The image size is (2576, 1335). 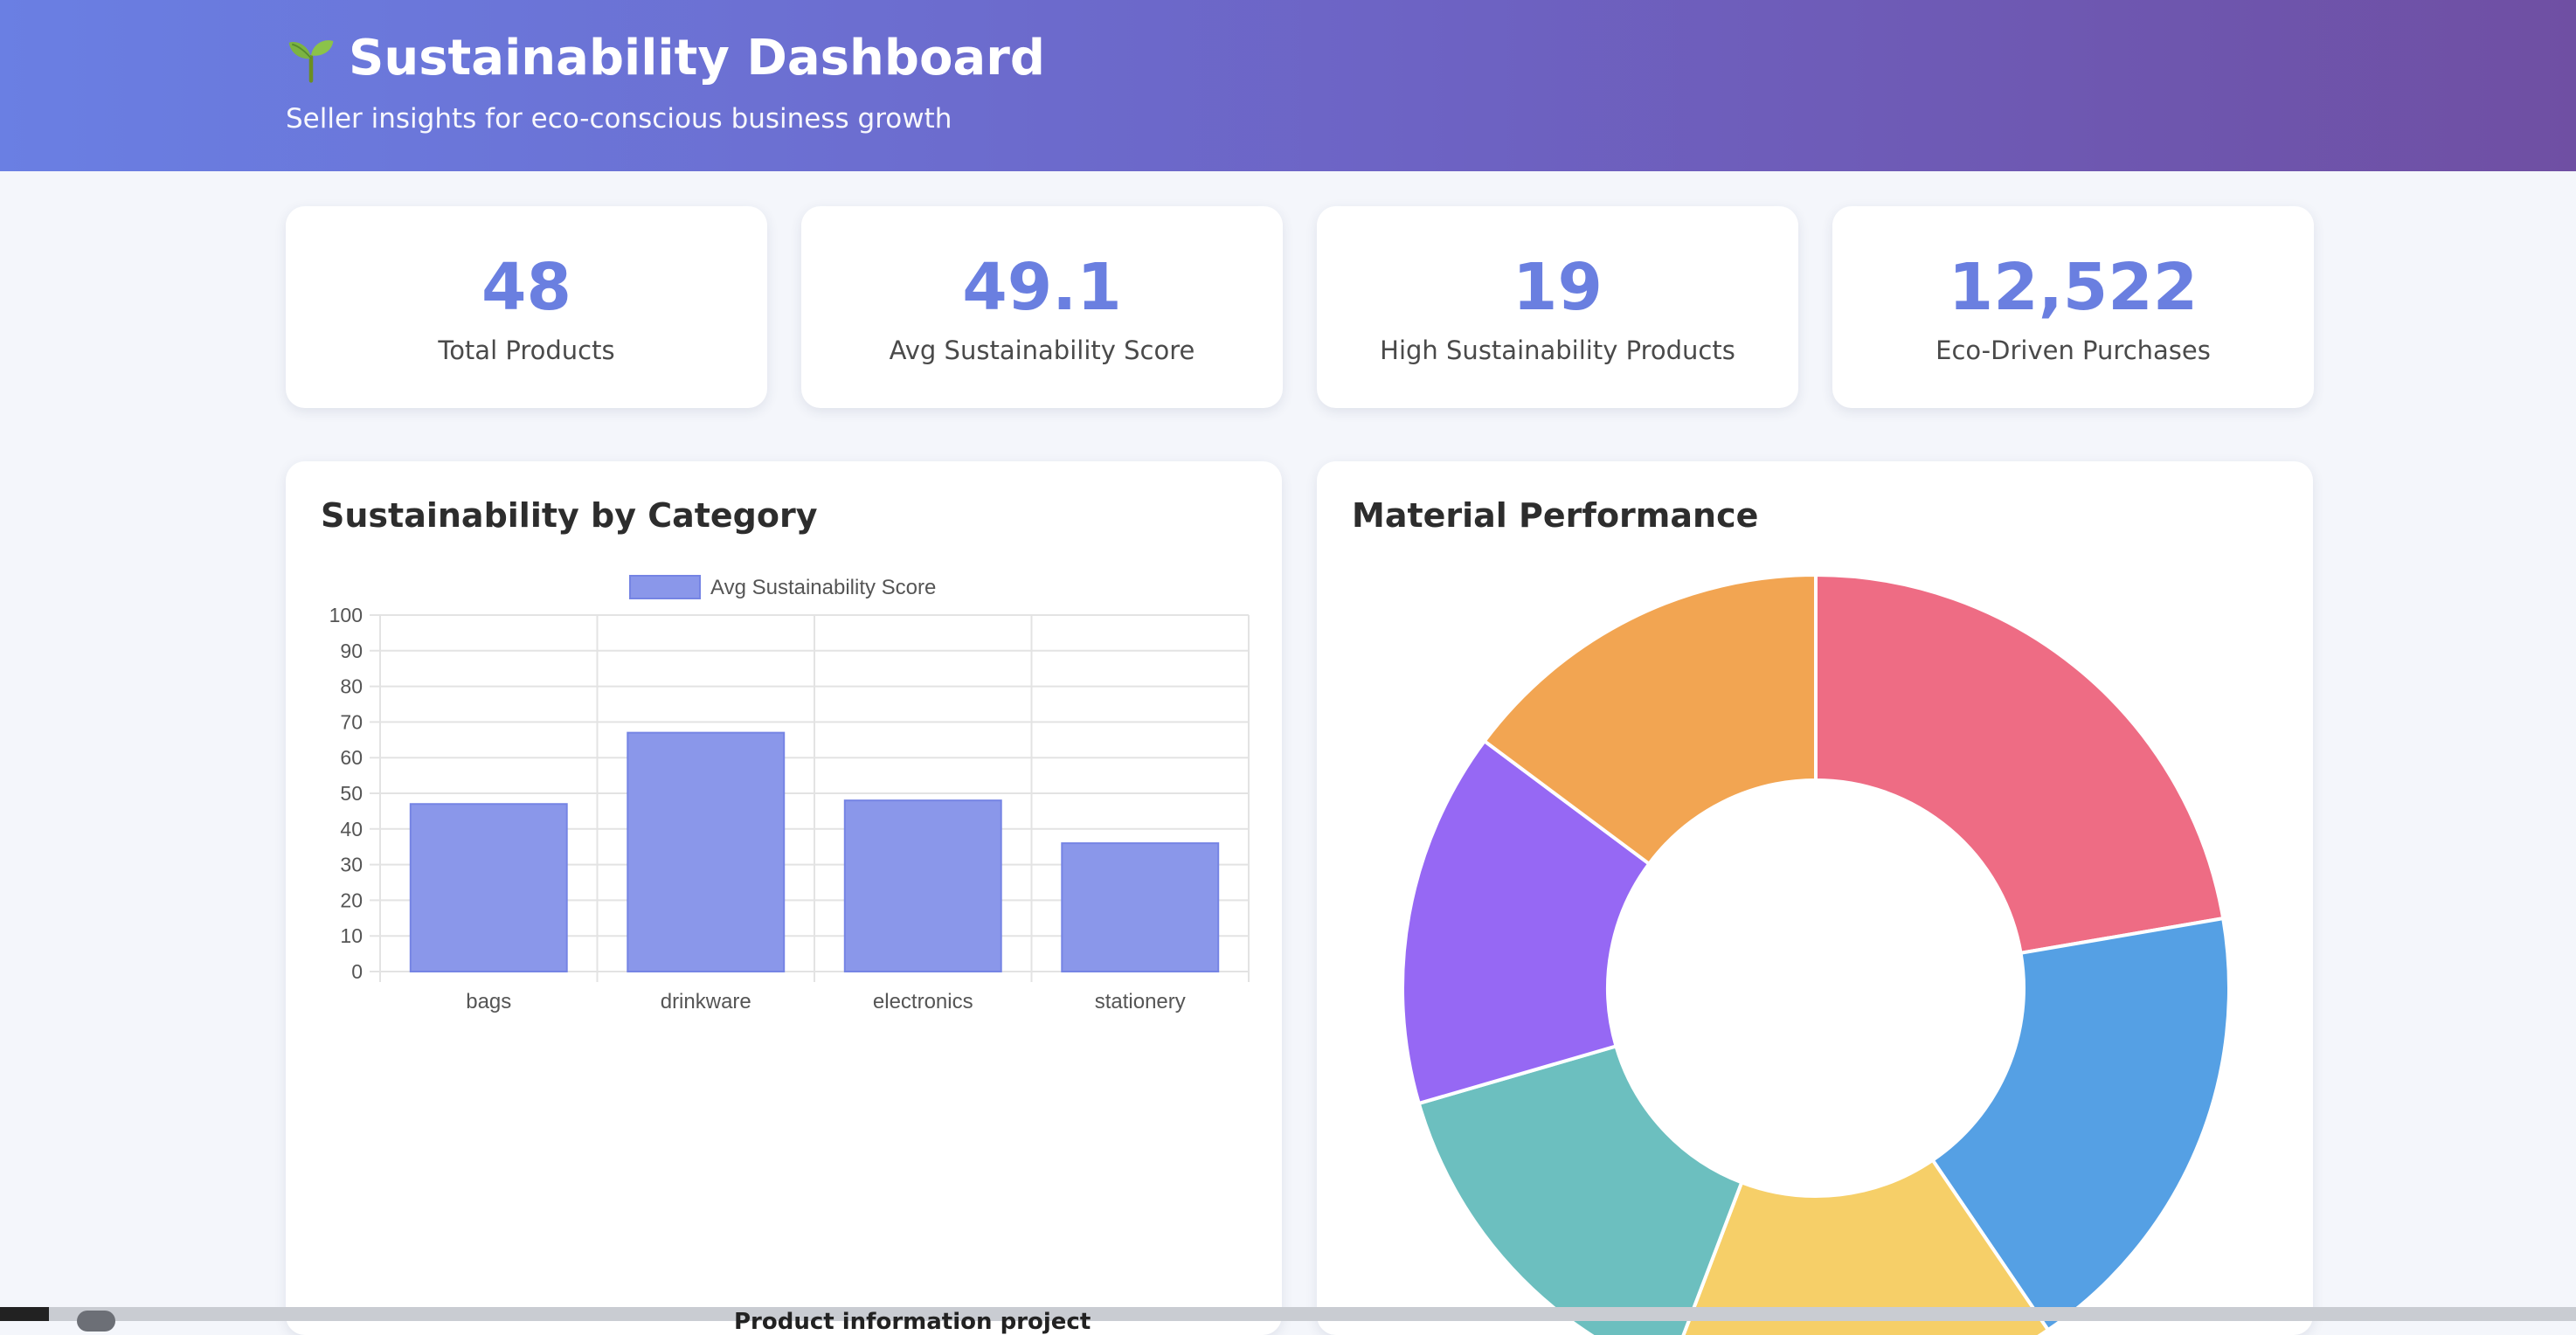 I want to click on seedling-icon, so click(x=311, y=61).